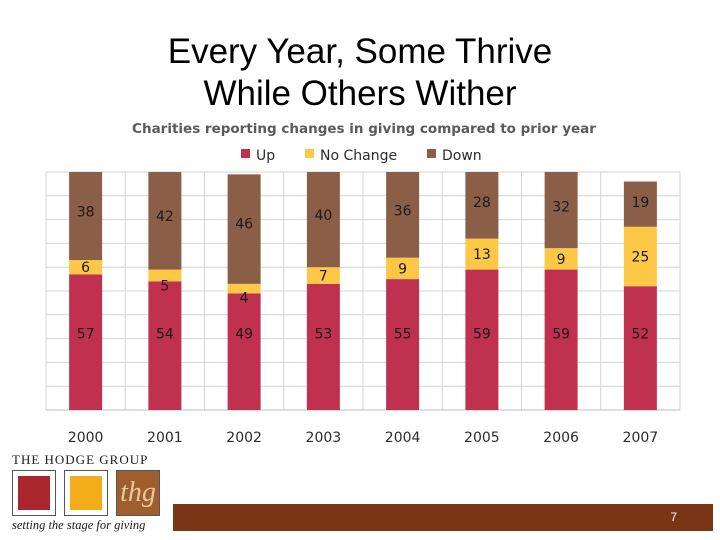 The width and height of the screenshot is (720, 540). Describe the element at coordinates (80, 459) in the screenshot. I see `logo-company-name: THE HODGE GROUP` at that location.